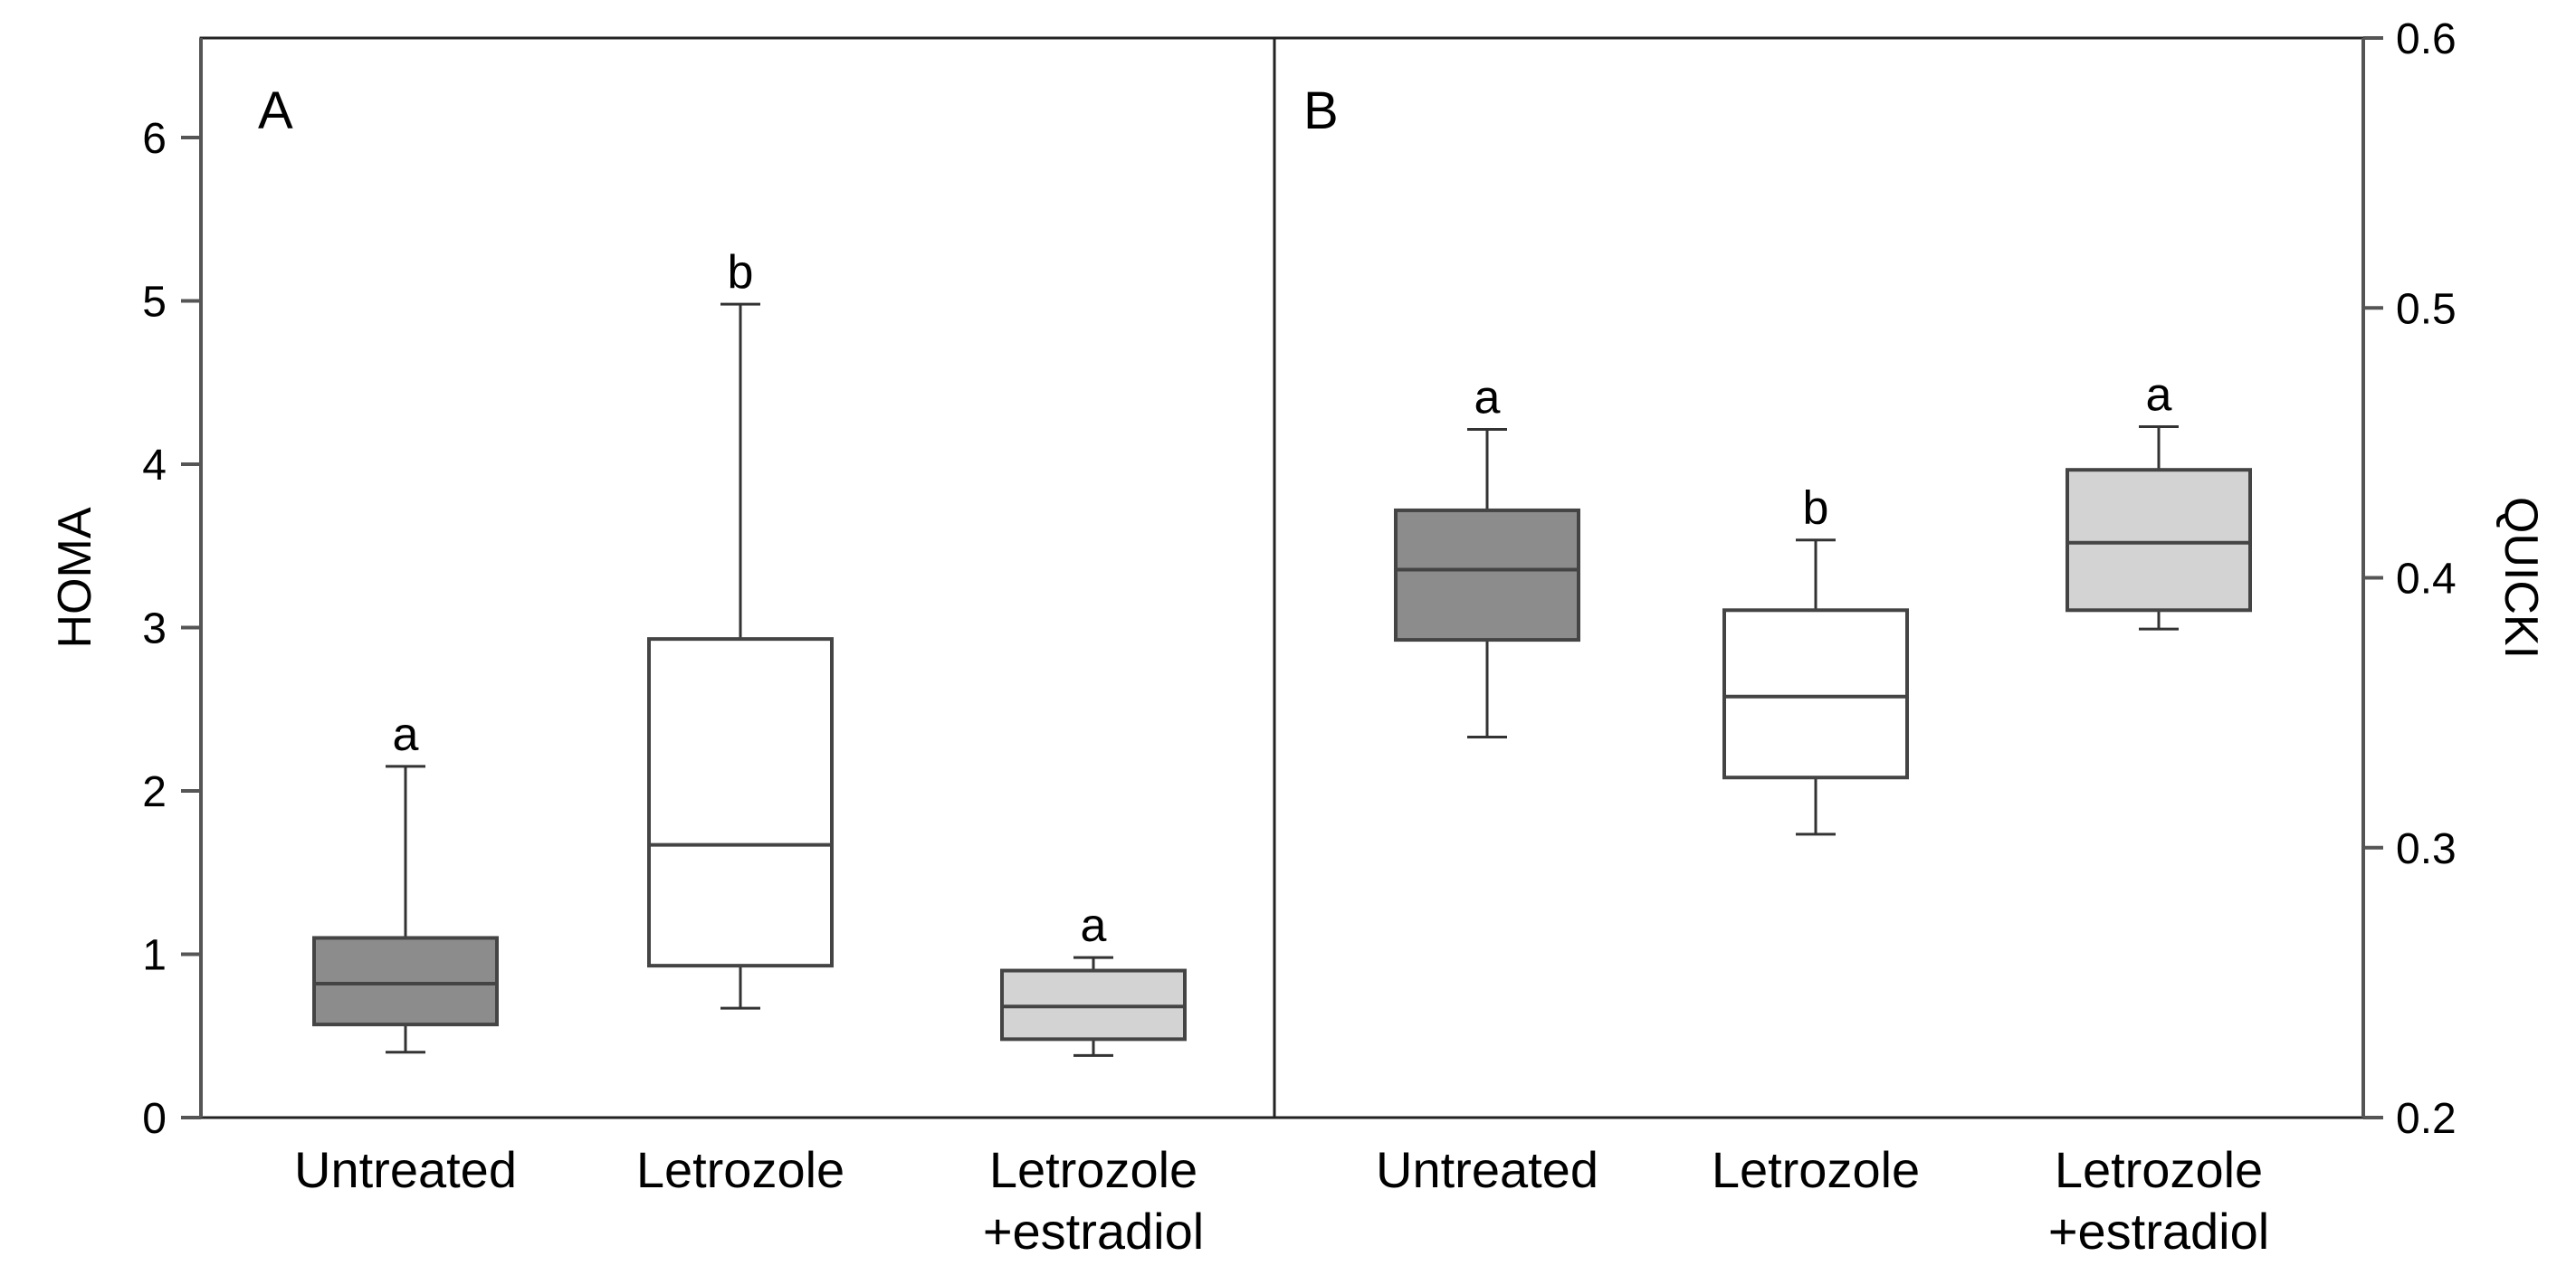 This screenshot has height=1285, width=2576. Describe the element at coordinates (2426, 580) in the screenshot. I see `y-tick-label: 0.4` at that location.